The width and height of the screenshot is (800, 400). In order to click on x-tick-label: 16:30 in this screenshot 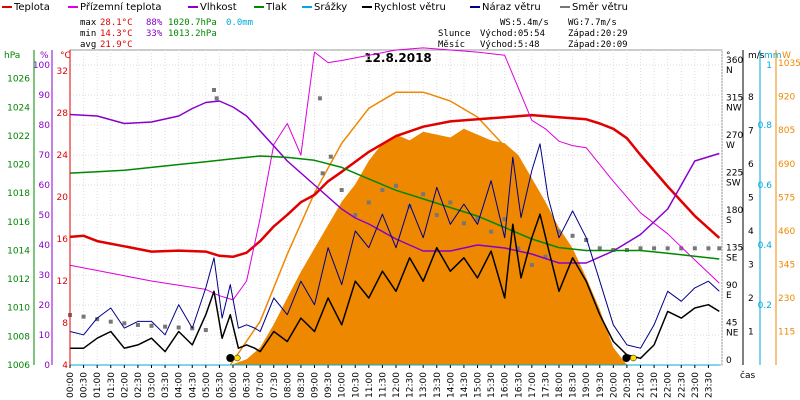, I will do `click(519, 385)`.